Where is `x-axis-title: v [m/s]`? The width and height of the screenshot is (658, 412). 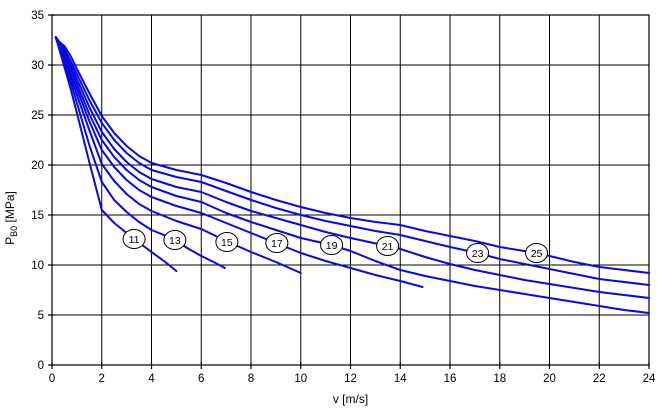 x-axis-title: v [m/s] is located at coordinates (350, 399).